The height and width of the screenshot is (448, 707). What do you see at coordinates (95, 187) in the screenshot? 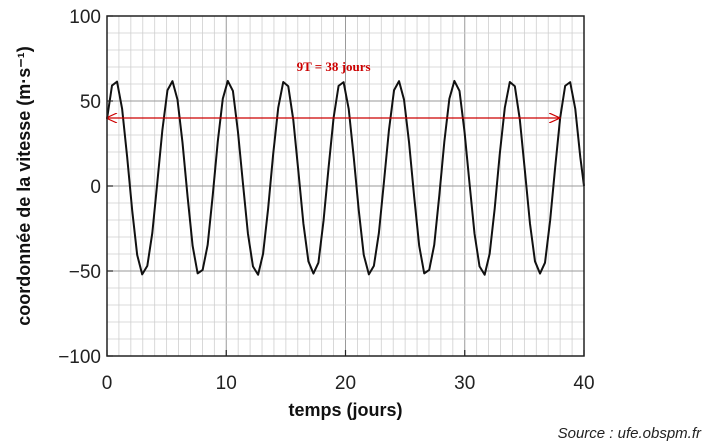
I see `y-tick-label: 0` at bounding box center [95, 187].